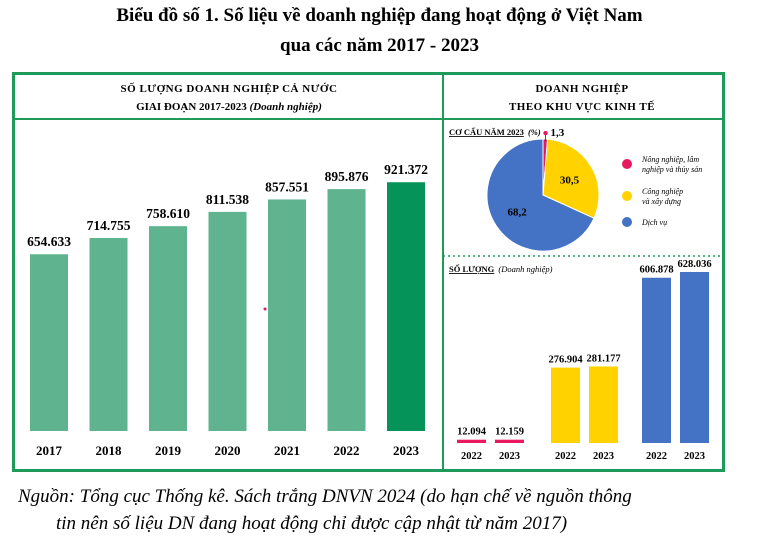 This screenshot has height=545, width=759. I want to click on left-panel-title-line1: SỐ LƯỢNG DOANH NGHIỆP CẢ NƯỚC, so click(229, 88).